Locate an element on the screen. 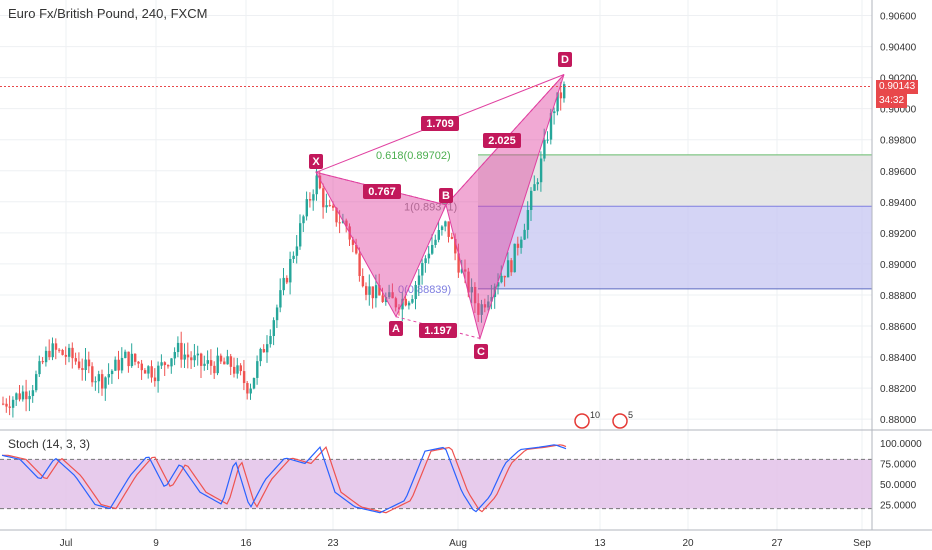  point-b-label-text: B is located at coordinates (446, 196).